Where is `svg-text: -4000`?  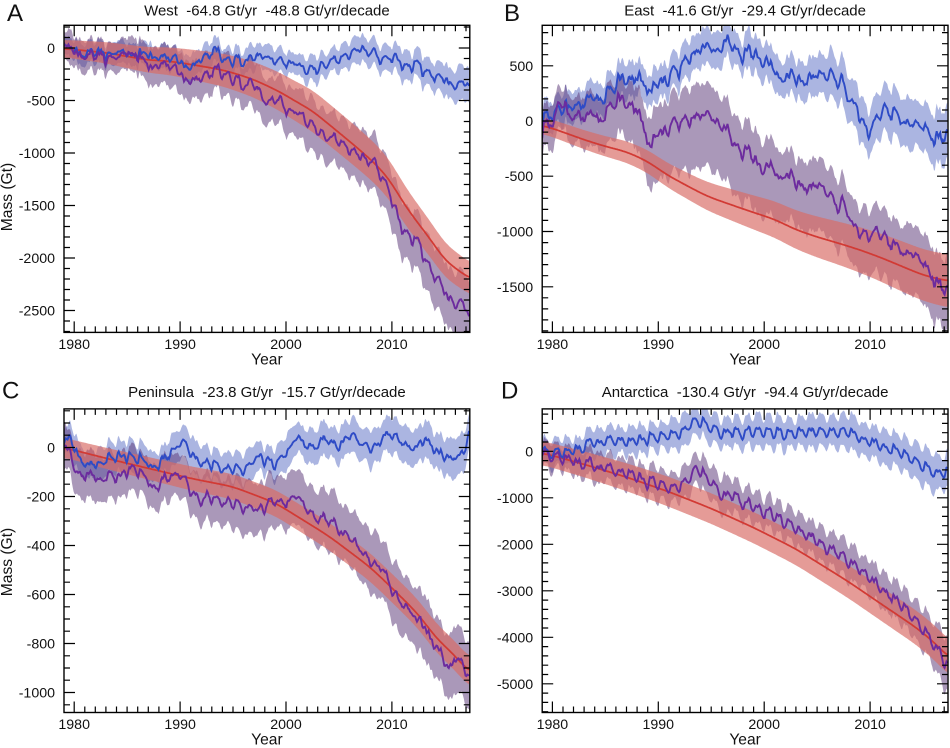
svg-text: -4000 is located at coordinates (515, 638).